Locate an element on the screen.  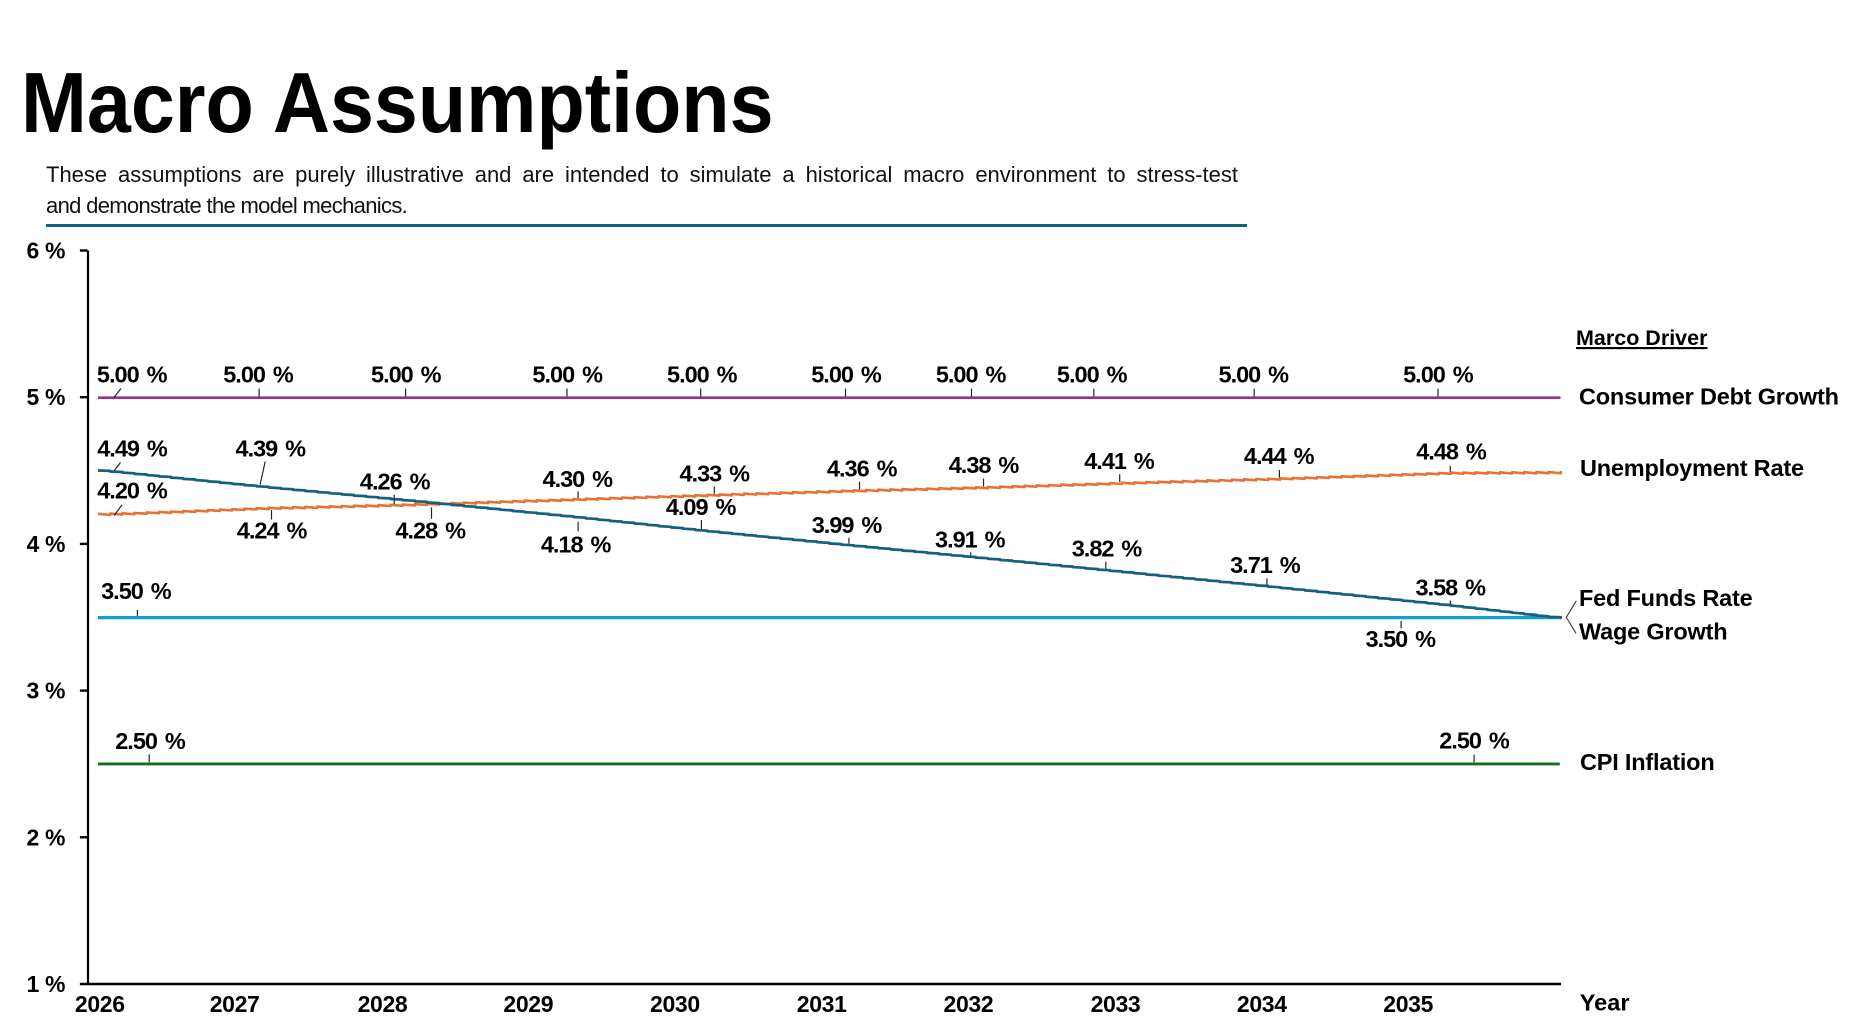
svg-text: 4.36 % is located at coordinates (862, 469).